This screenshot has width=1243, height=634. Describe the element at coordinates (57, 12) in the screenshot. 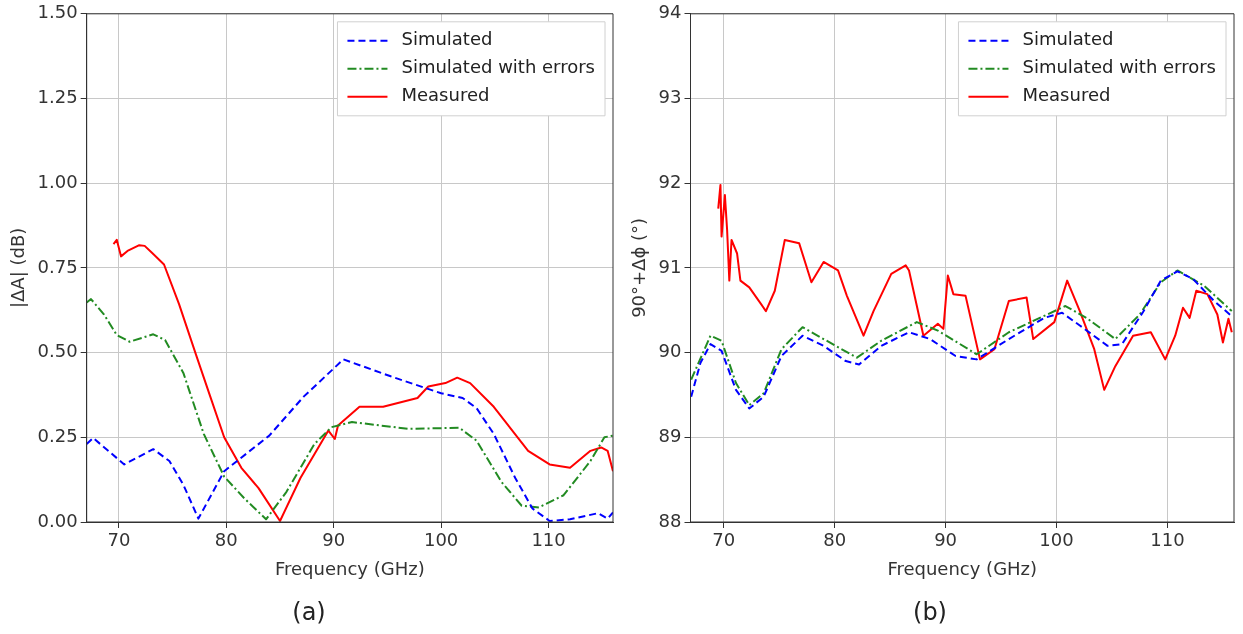

I see `y-tick-label: 1.50` at that location.